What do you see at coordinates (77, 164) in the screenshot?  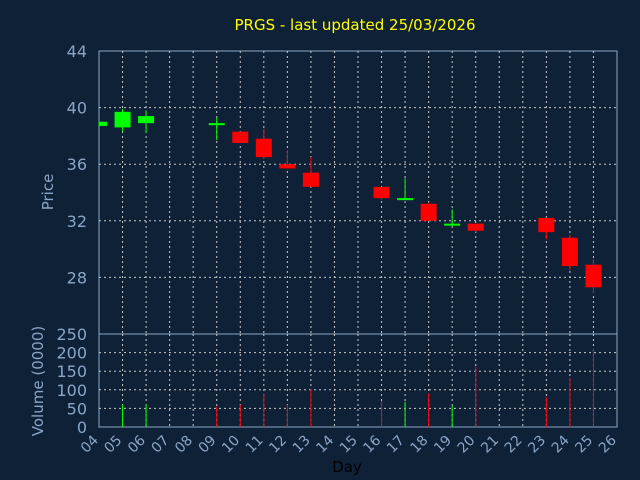 I see `price-tick-label: 36` at bounding box center [77, 164].